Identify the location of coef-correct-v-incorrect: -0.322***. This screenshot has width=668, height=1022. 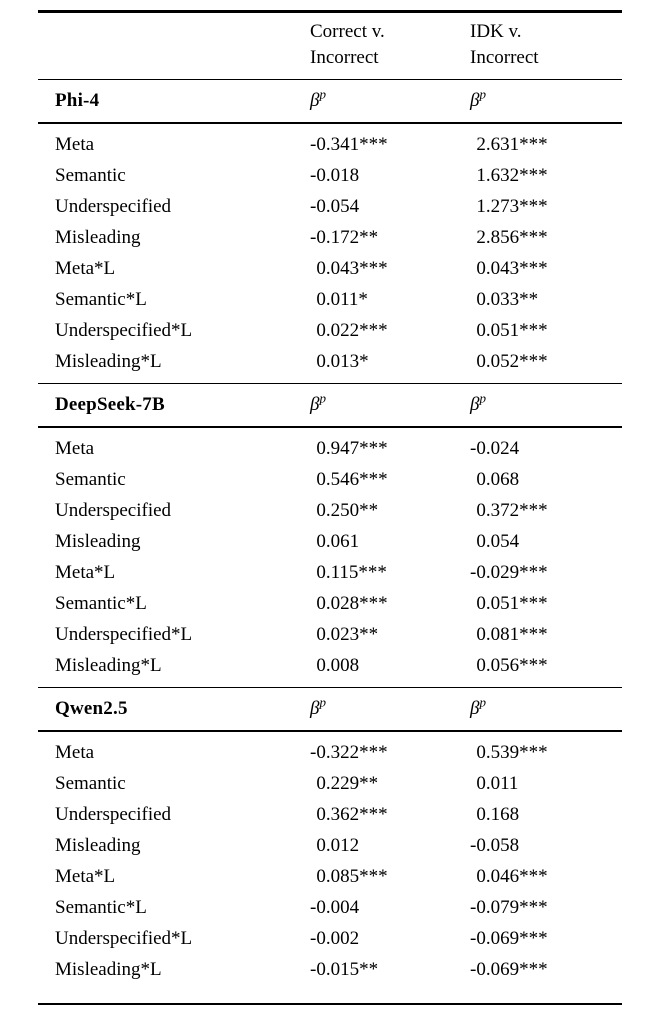
(349, 752).